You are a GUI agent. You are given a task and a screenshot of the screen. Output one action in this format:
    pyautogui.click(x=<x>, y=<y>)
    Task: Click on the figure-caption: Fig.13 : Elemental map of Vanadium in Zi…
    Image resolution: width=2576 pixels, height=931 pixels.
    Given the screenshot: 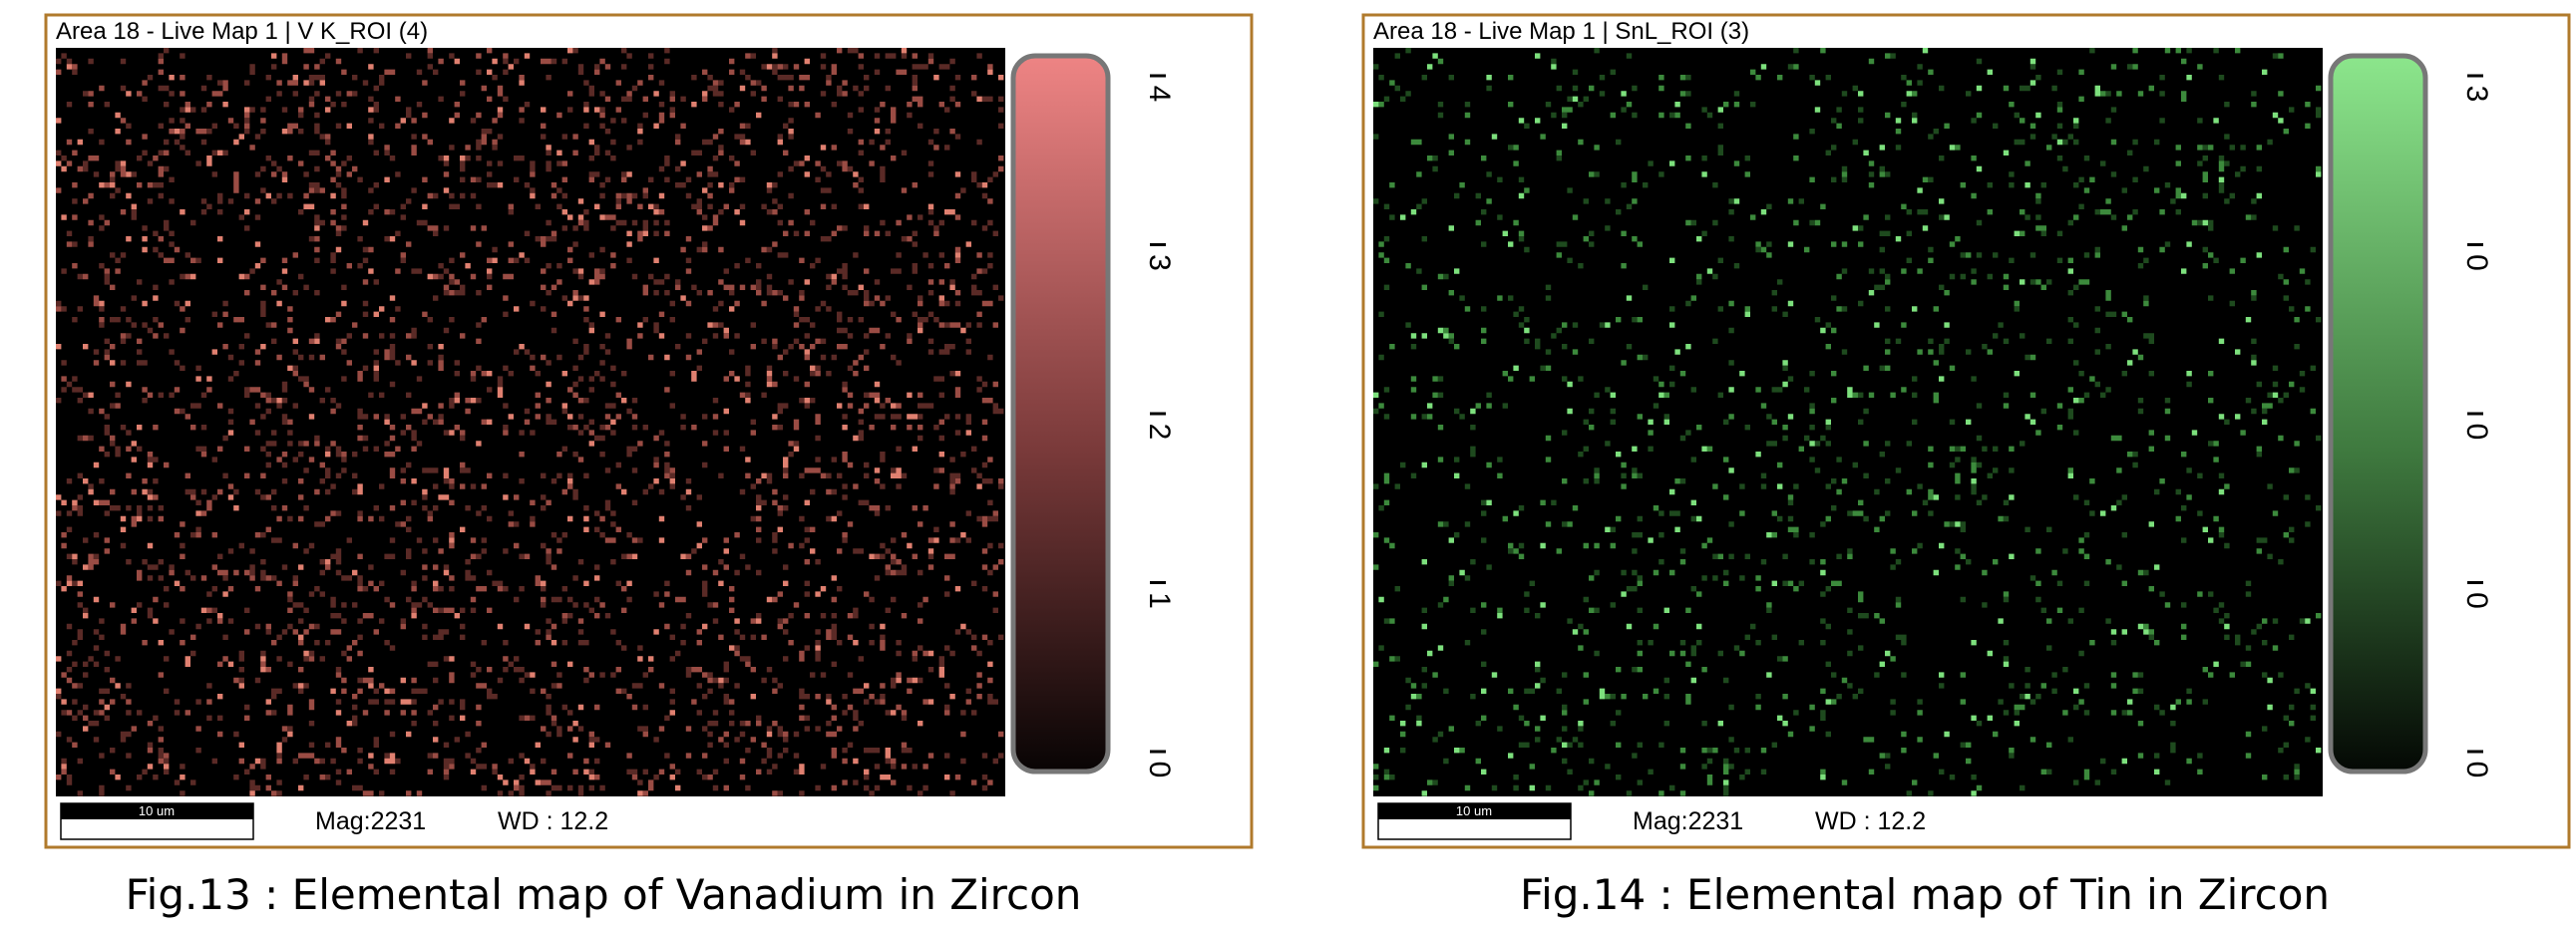 What is the action you would take?
    pyautogui.click(x=604, y=894)
    